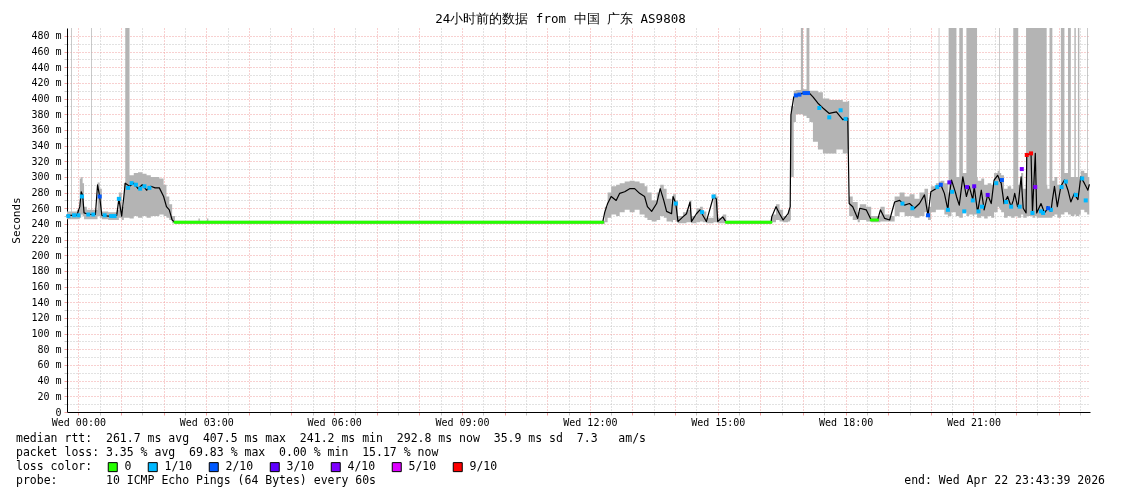  Describe the element at coordinates (46, 67) in the screenshot. I see `y-tick-label: 440 m` at that location.